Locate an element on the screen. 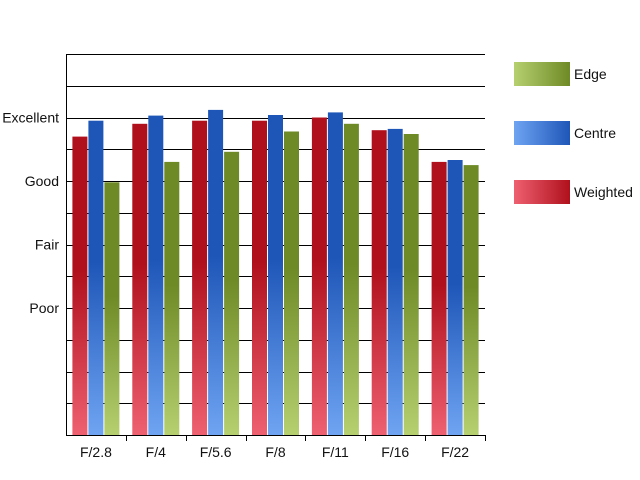 The width and height of the screenshot is (640, 480). legend: Edge Centre Weighted is located at coordinates (573, 133).